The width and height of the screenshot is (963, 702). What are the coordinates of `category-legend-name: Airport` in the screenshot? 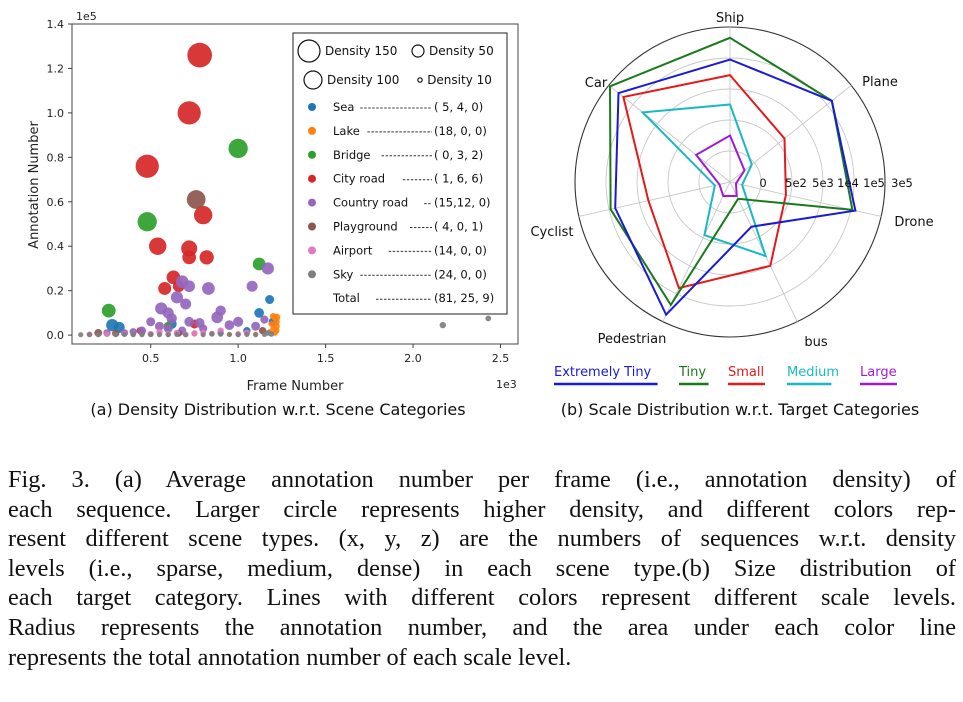 It's located at (353, 250).